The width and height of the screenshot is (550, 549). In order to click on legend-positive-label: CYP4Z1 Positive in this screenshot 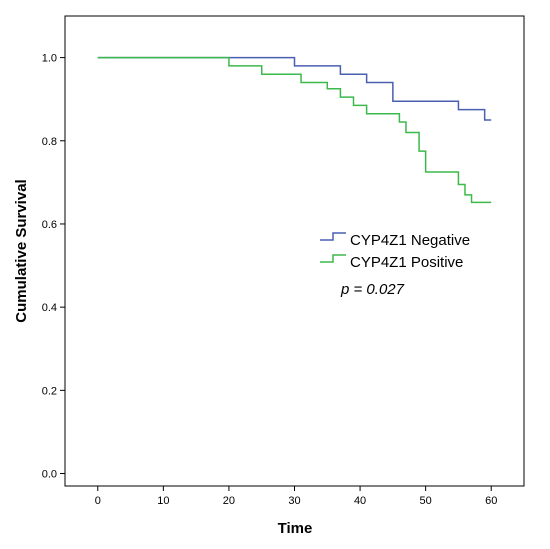, I will do `click(406, 262)`.